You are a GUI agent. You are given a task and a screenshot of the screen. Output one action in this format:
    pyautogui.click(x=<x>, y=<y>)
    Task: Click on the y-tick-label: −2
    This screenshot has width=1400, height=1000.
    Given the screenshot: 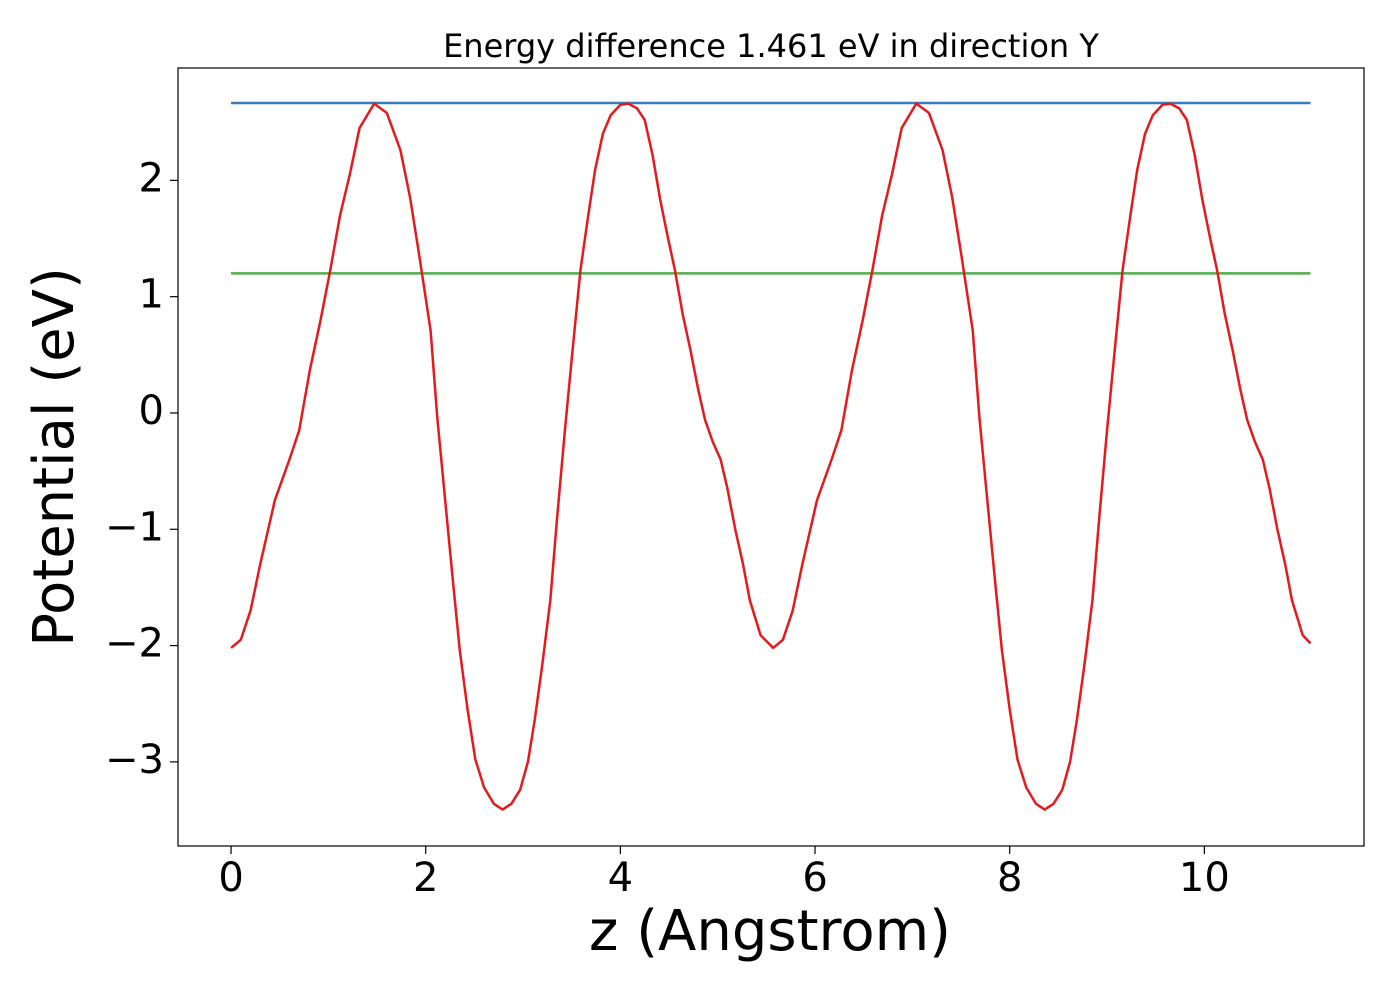 What is the action you would take?
    pyautogui.click(x=134, y=644)
    